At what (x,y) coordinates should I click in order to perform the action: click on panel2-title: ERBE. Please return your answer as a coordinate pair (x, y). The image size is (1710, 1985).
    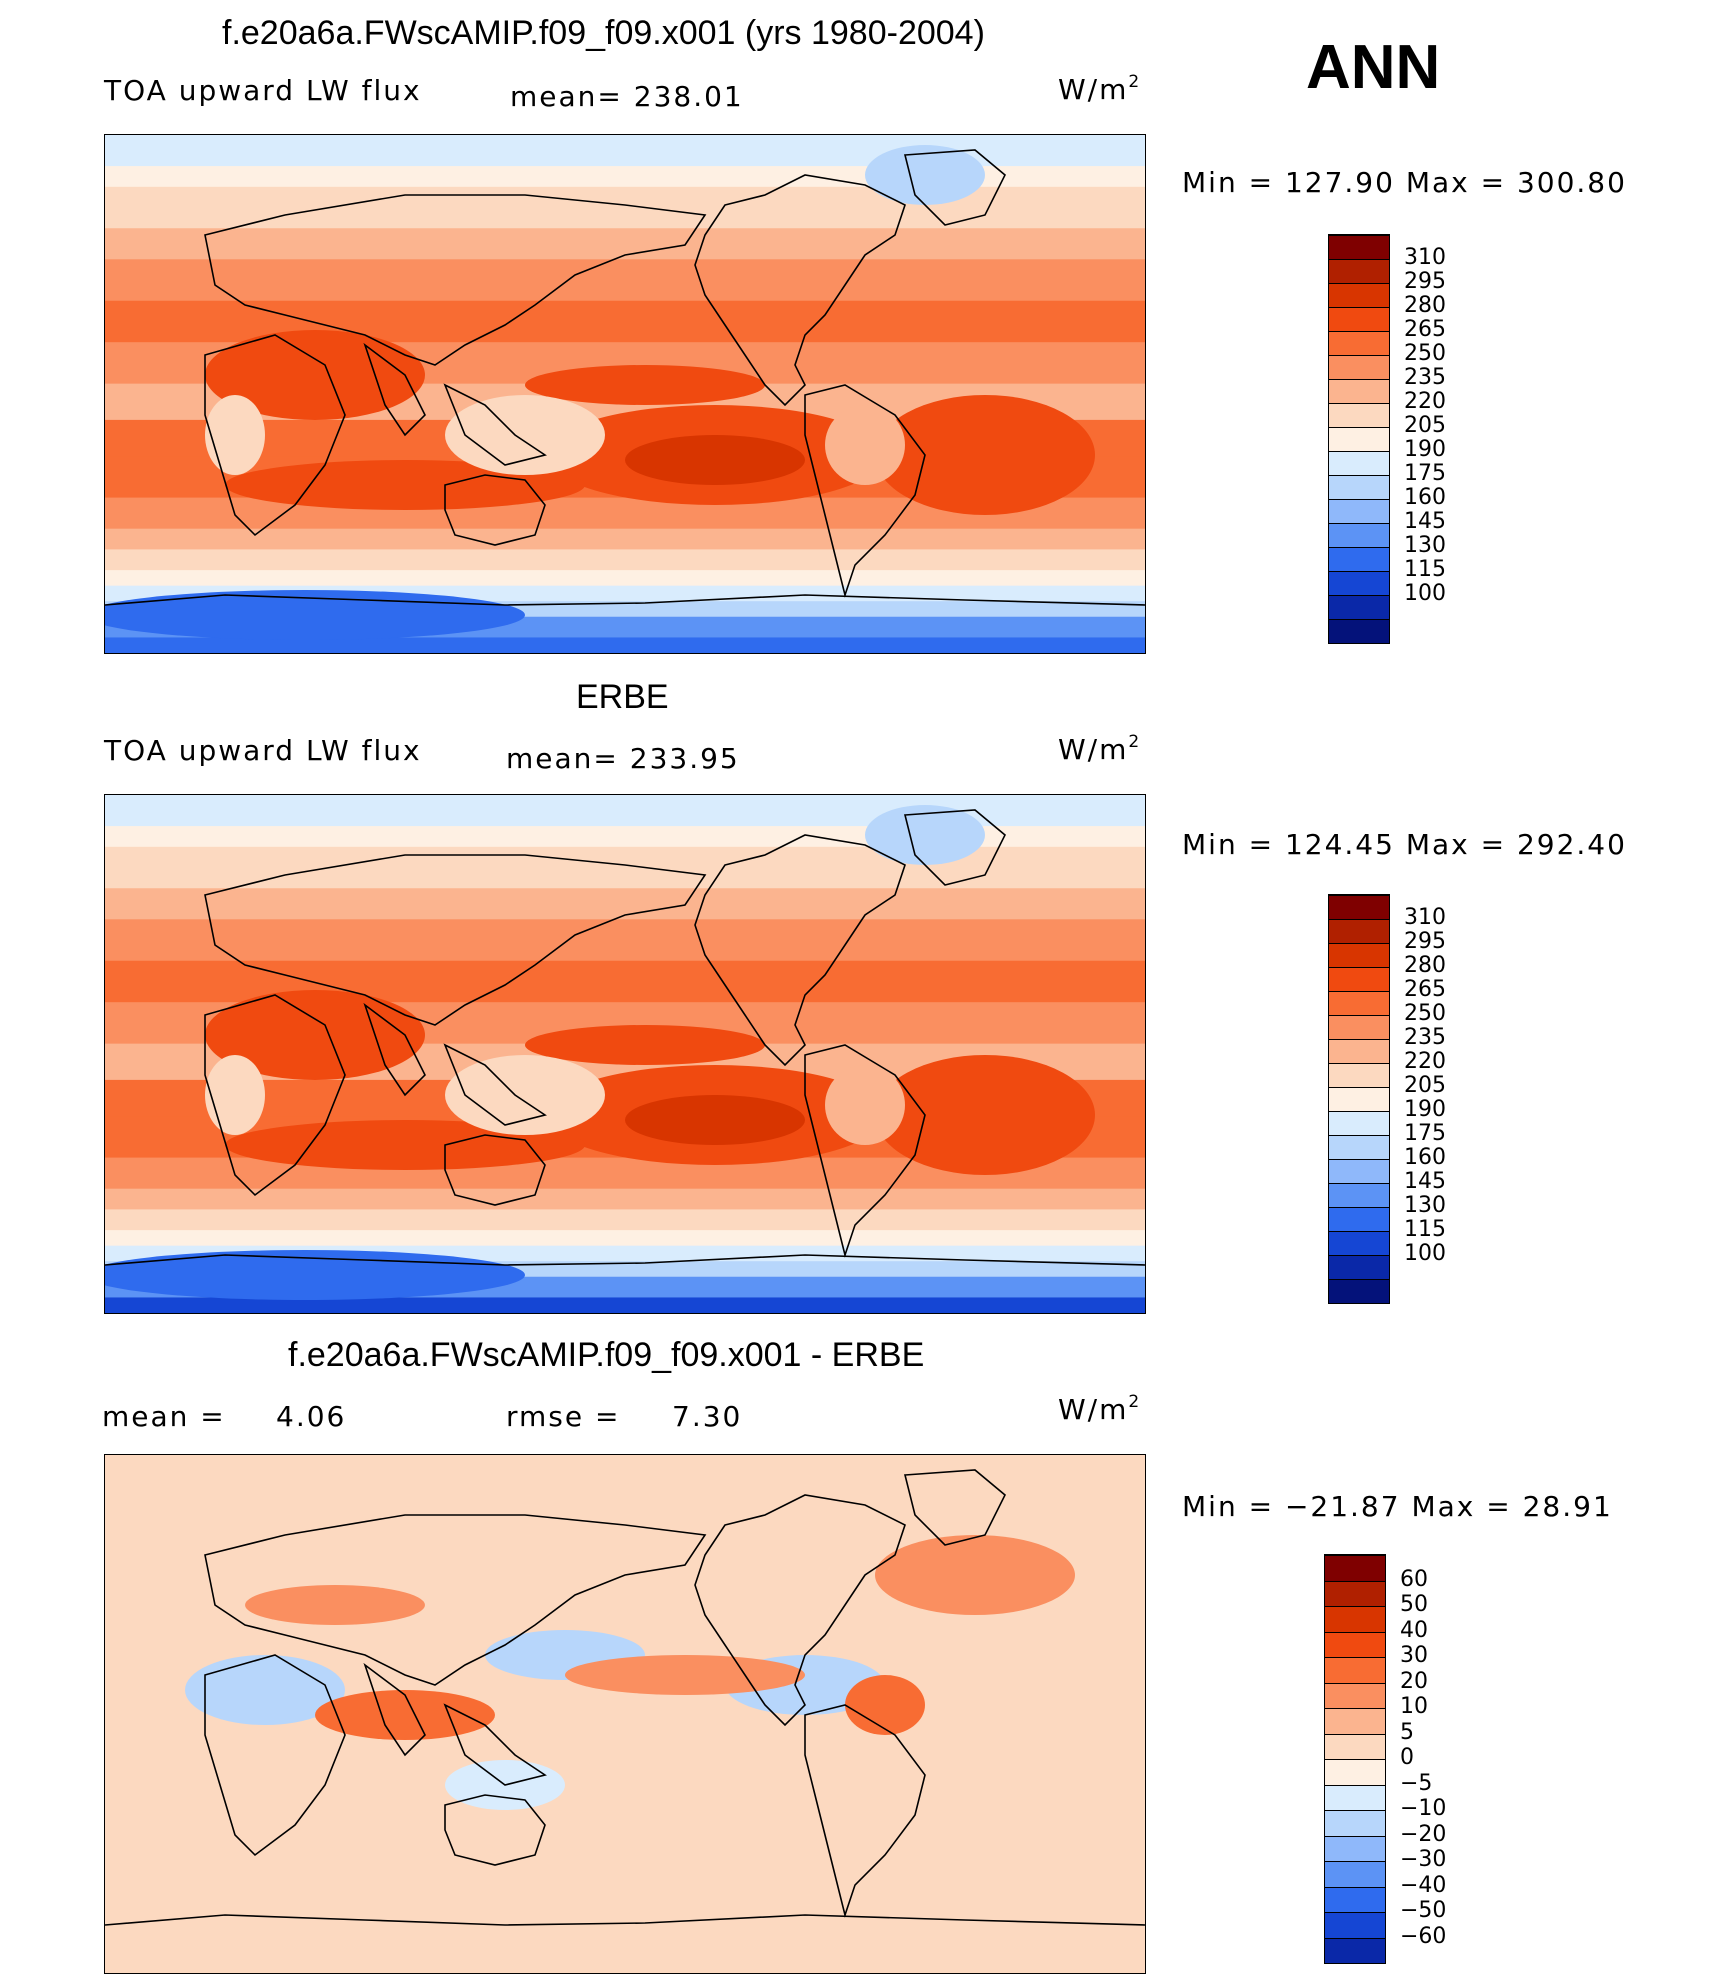
    Looking at the image, I should click on (622, 697).